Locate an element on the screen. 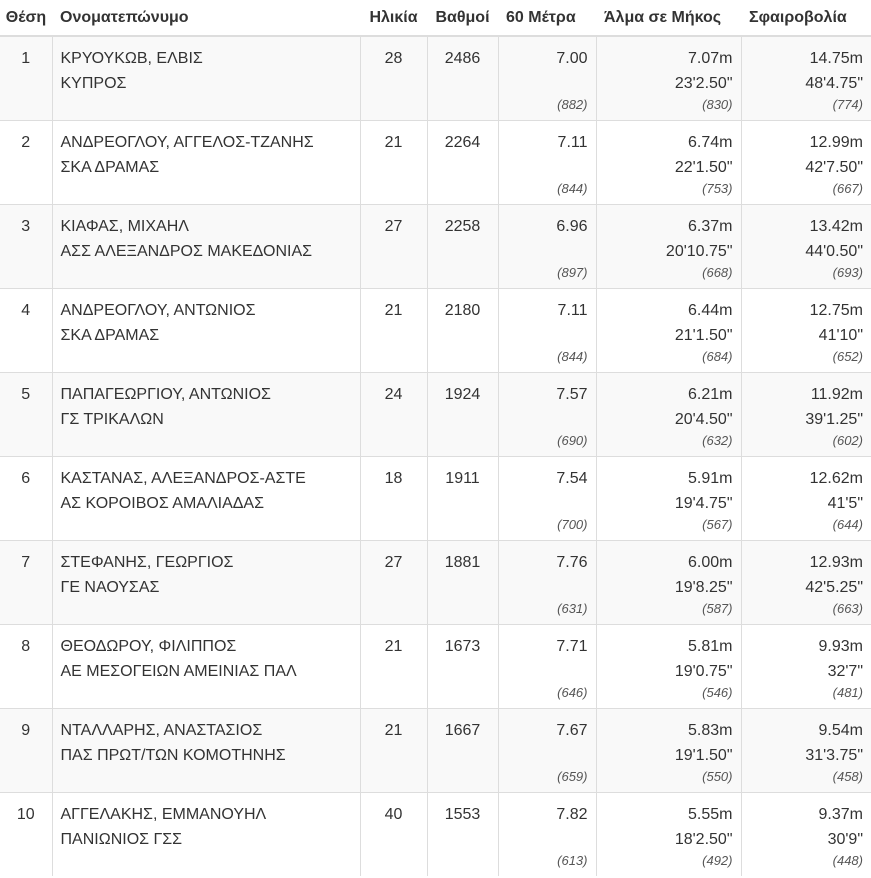 This screenshot has height=878, width=871. shot-put-imperial: 32'7" is located at coordinates (845, 671).